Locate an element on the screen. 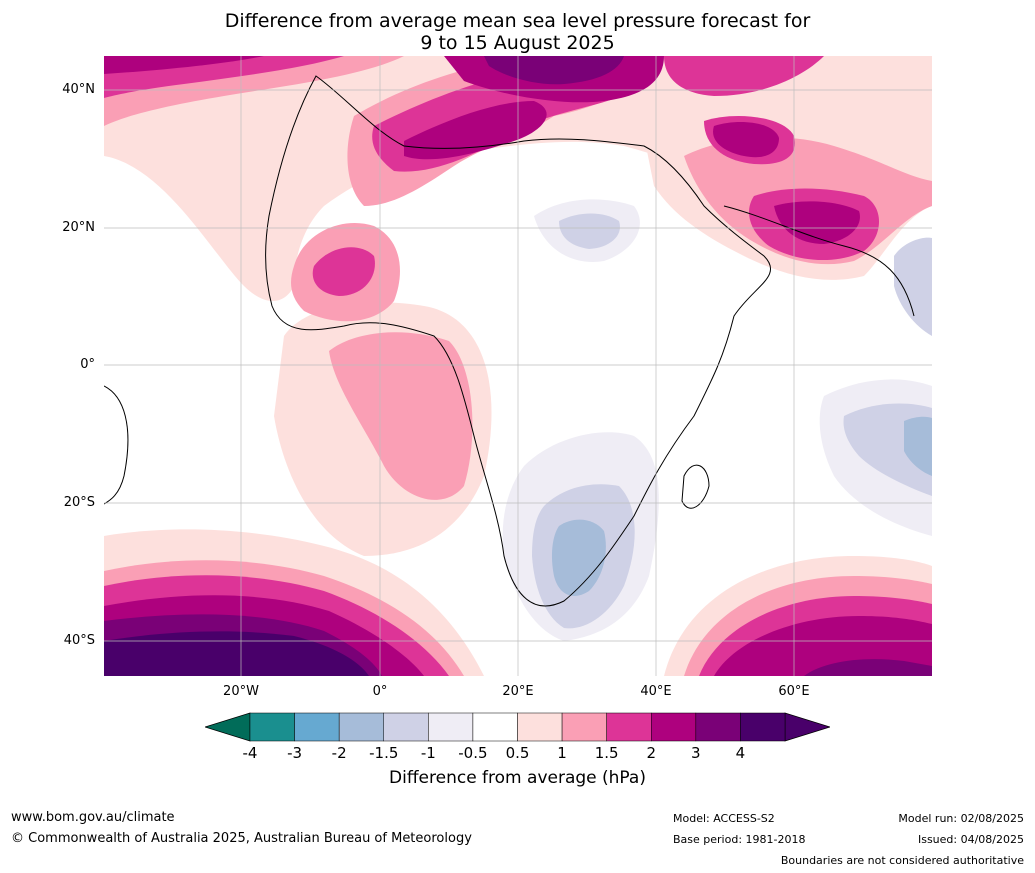 This screenshot has width=1035, height=873. footer-base-period: Base period: 1981-2018 is located at coordinates (739, 839).